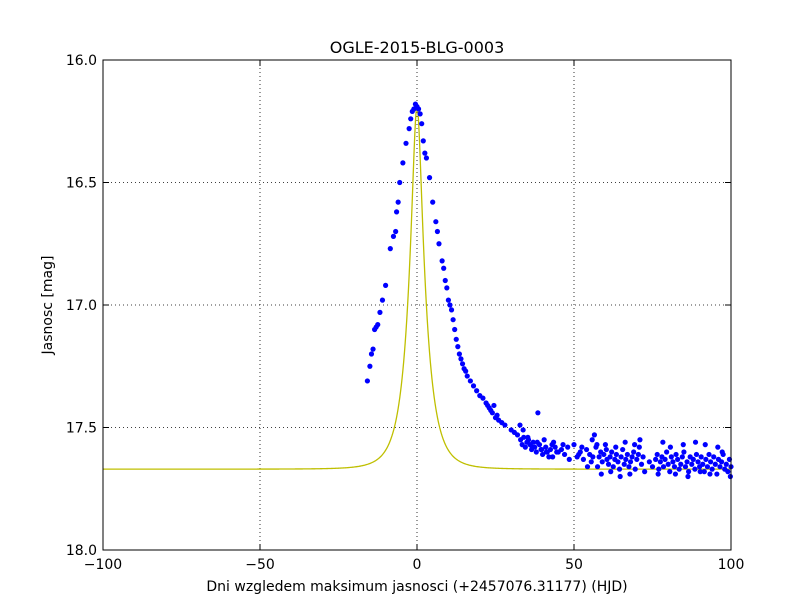 Image resolution: width=812 pixels, height=612 pixels. What do you see at coordinates (103, 565) in the screenshot?
I see `x-tick-label: −100` at bounding box center [103, 565].